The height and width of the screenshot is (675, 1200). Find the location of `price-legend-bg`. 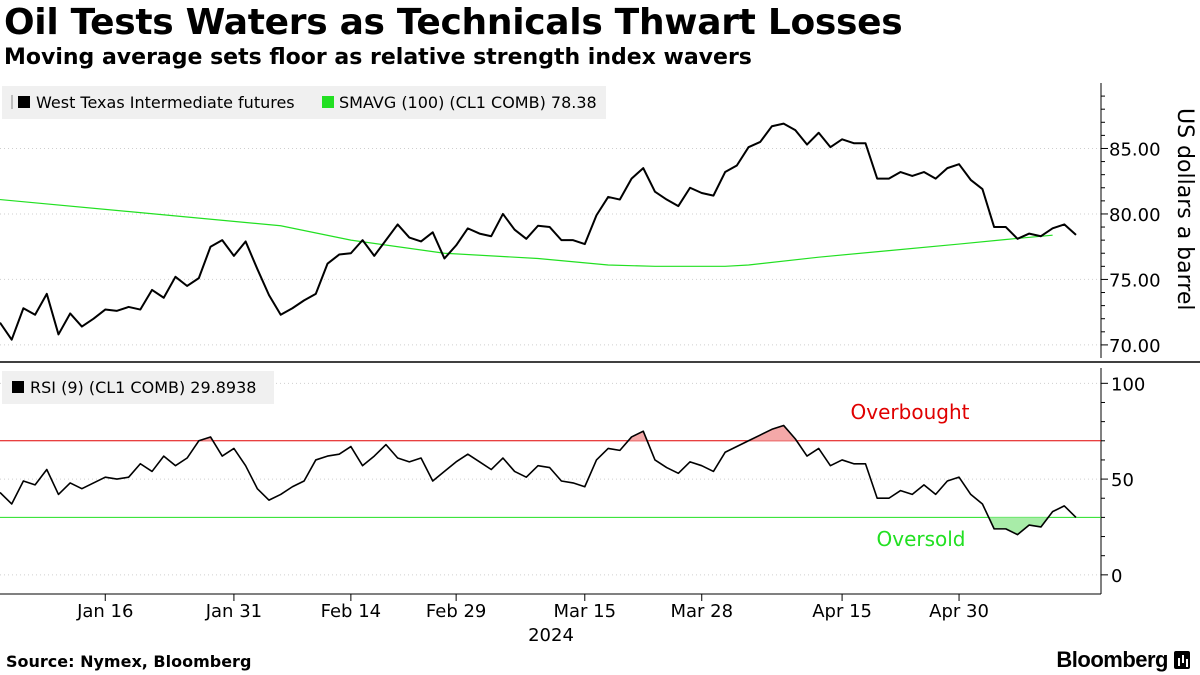

price-legend-bg is located at coordinates (304, 102).